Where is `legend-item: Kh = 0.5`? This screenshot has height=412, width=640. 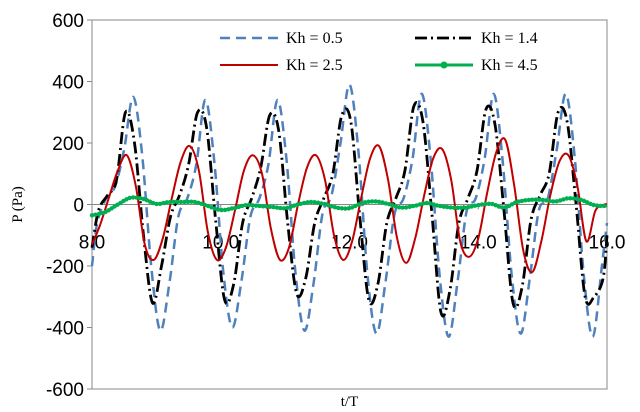 legend-item: Kh = 0.5 is located at coordinates (281, 38).